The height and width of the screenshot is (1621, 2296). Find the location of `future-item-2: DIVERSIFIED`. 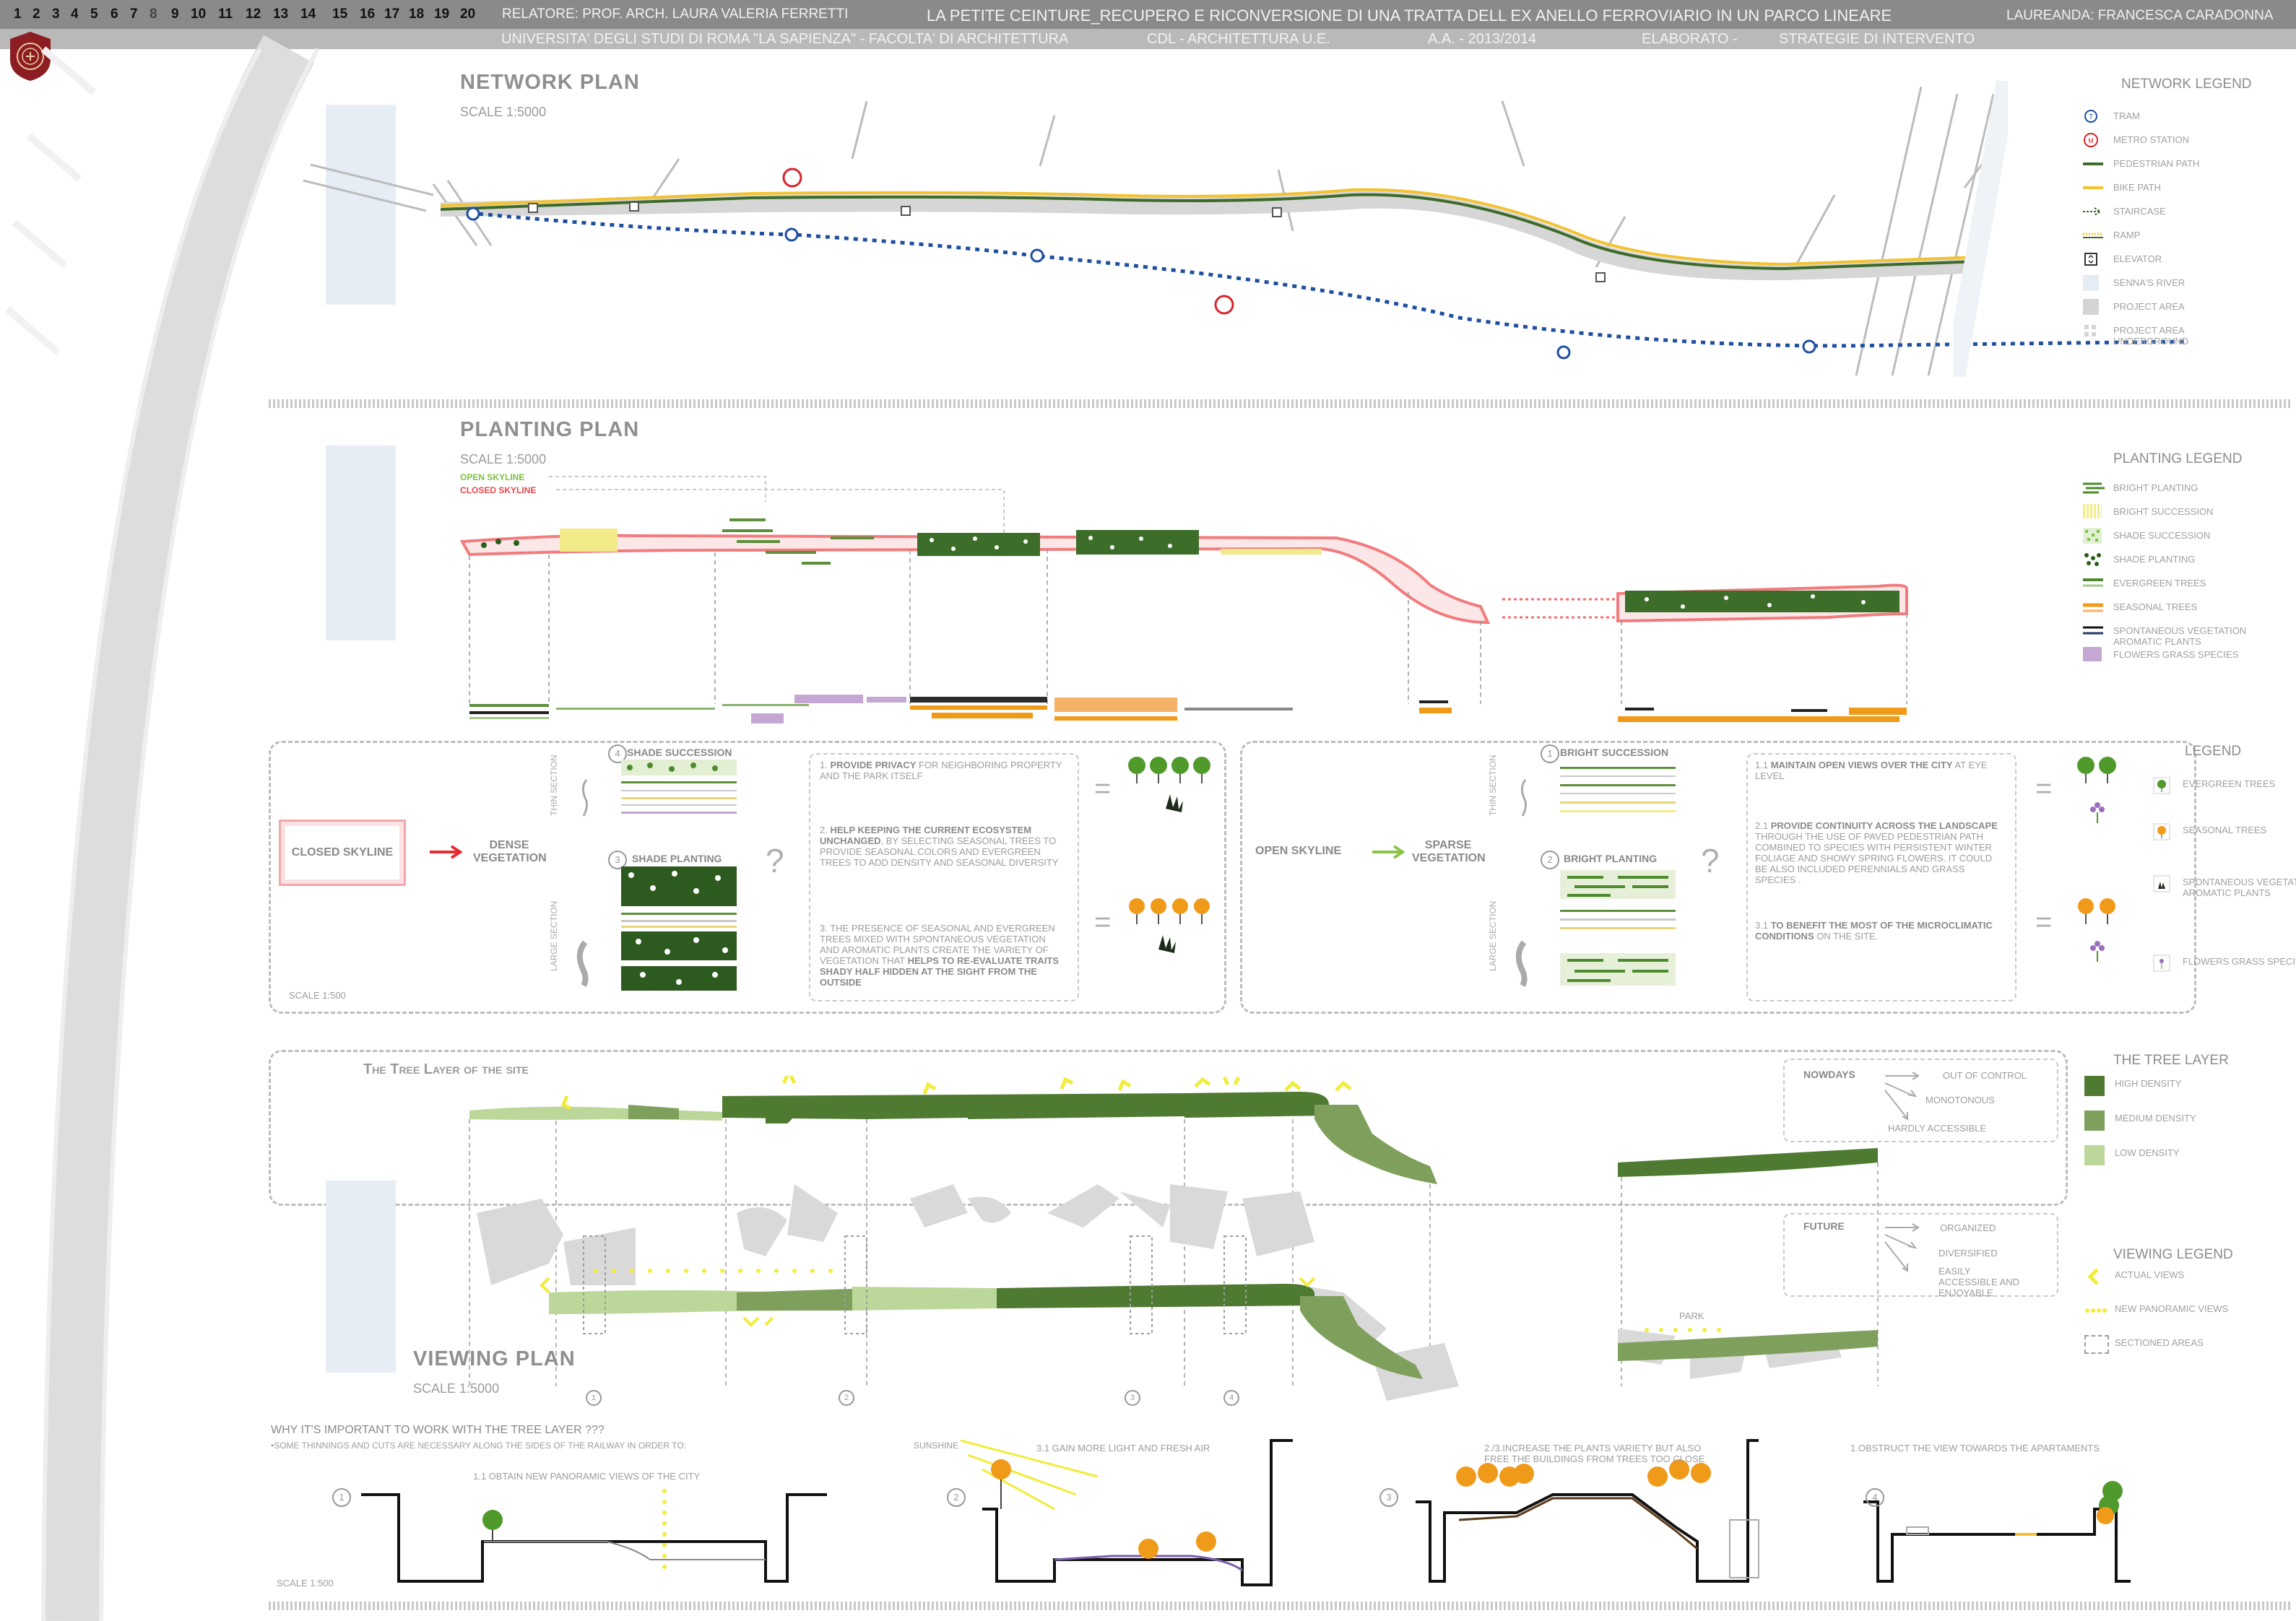

future-item-2: DIVERSIFIED is located at coordinates (1968, 1253).